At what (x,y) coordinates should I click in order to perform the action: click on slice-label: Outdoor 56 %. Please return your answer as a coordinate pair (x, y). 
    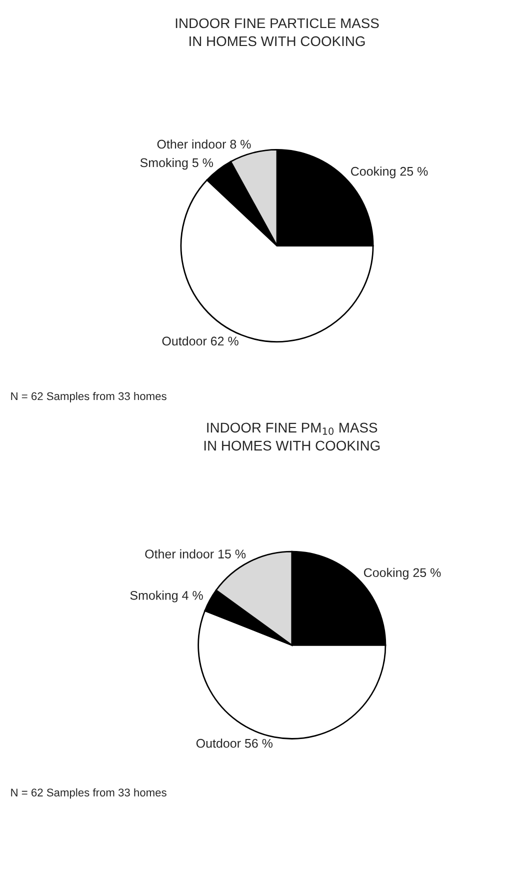
    Looking at the image, I should click on (234, 743).